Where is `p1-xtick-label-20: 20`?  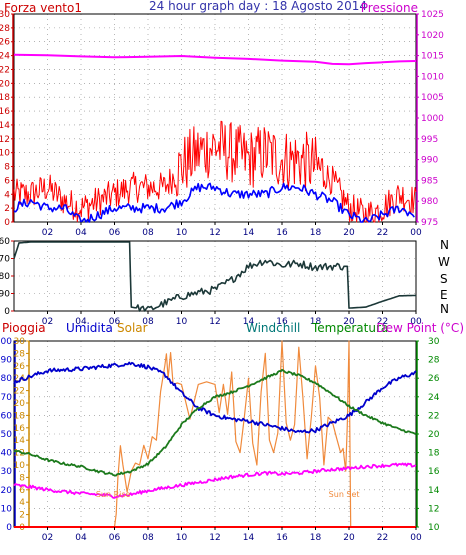
p1-xtick-label-20: 20 is located at coordinates (349, 233).